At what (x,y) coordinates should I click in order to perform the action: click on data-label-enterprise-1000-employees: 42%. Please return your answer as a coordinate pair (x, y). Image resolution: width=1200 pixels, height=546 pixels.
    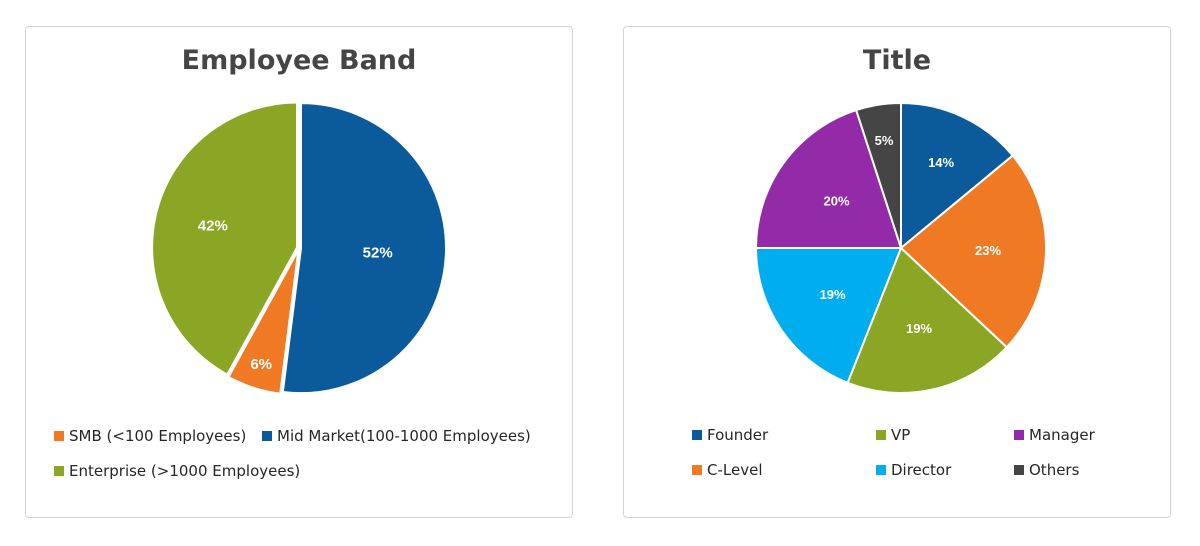
    Looking at the image, I should click on (213, 225).